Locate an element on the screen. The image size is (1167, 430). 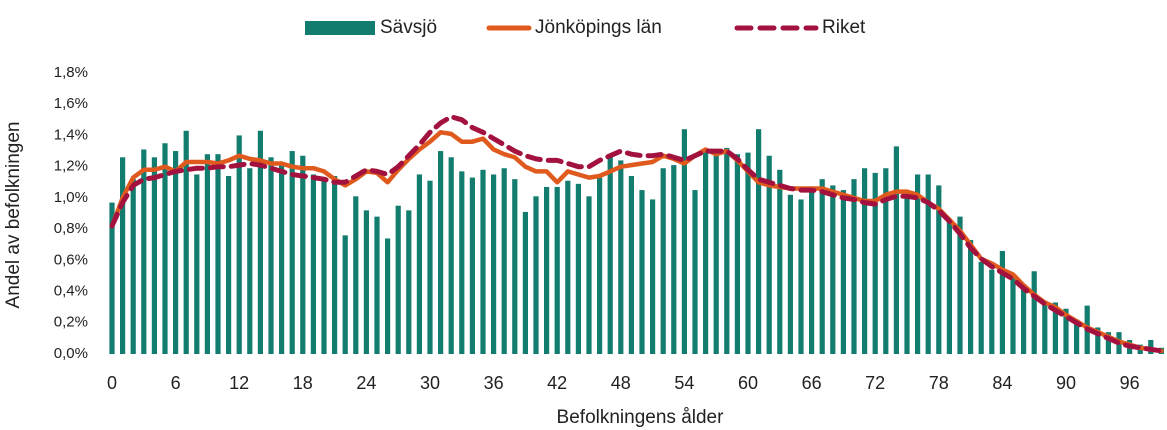
y-tick-label: 0,8% is located at coordinates (71, 228).